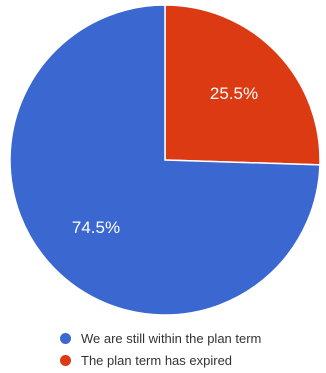  I want to click on legend-label-within-term: We are still within the plan term, so click(171, 338).